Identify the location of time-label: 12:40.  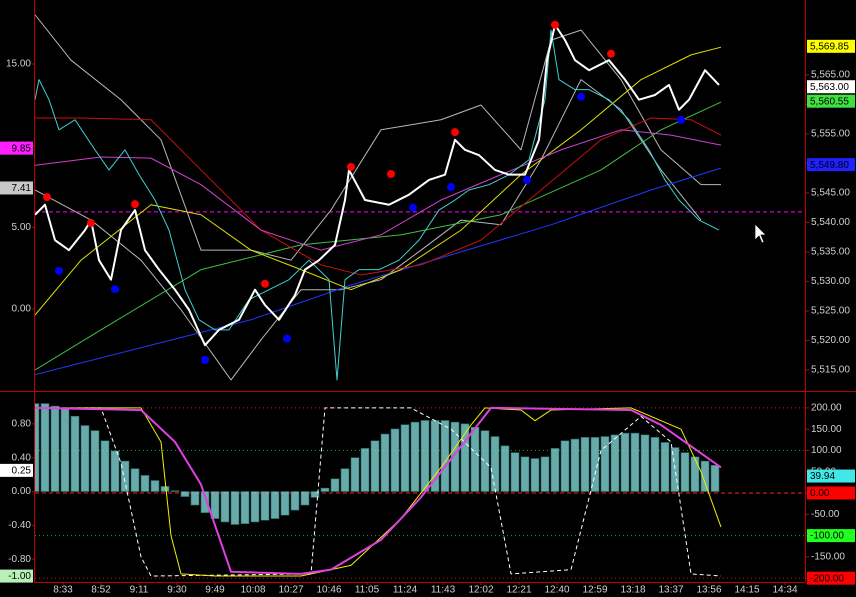
(556, 590).